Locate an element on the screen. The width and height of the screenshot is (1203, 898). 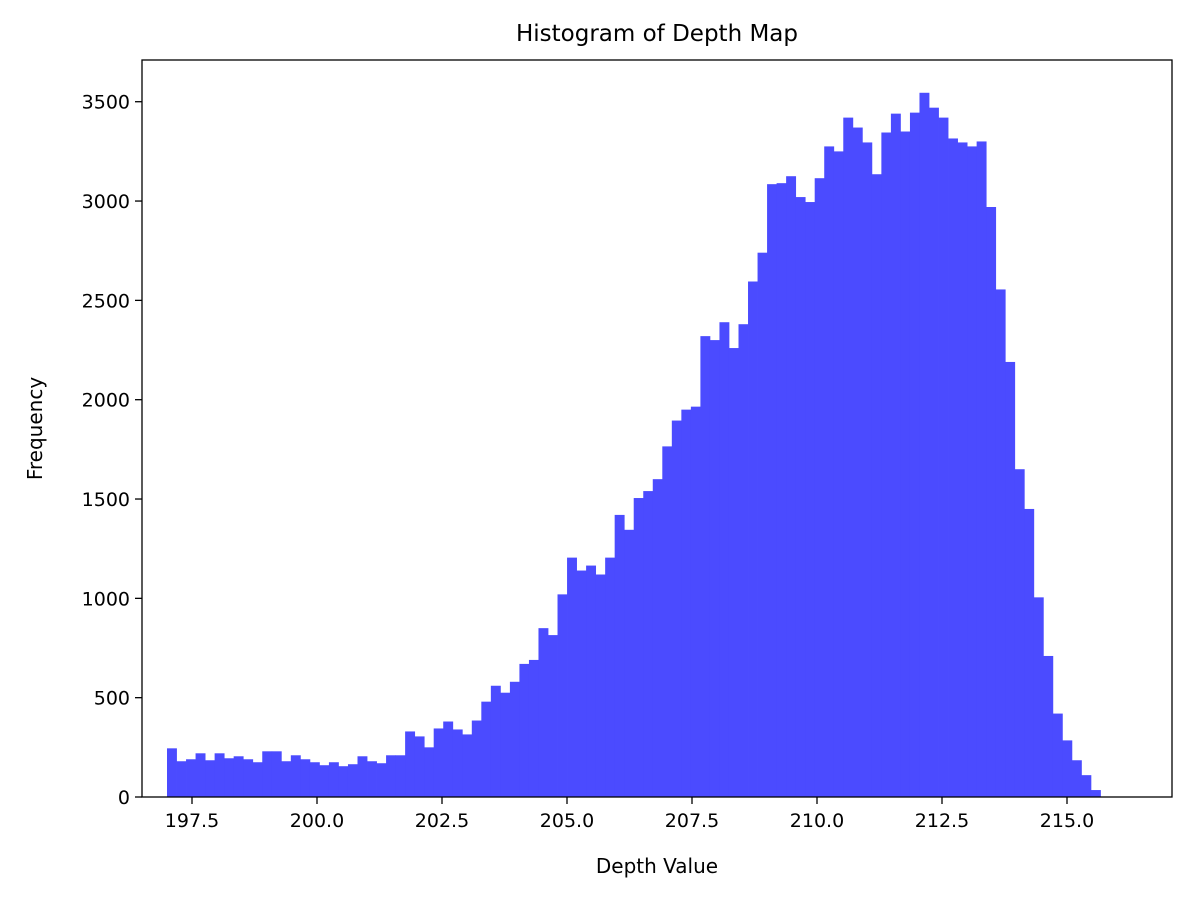
y-tick-label: 2000 is located at coordinates (106, 401).